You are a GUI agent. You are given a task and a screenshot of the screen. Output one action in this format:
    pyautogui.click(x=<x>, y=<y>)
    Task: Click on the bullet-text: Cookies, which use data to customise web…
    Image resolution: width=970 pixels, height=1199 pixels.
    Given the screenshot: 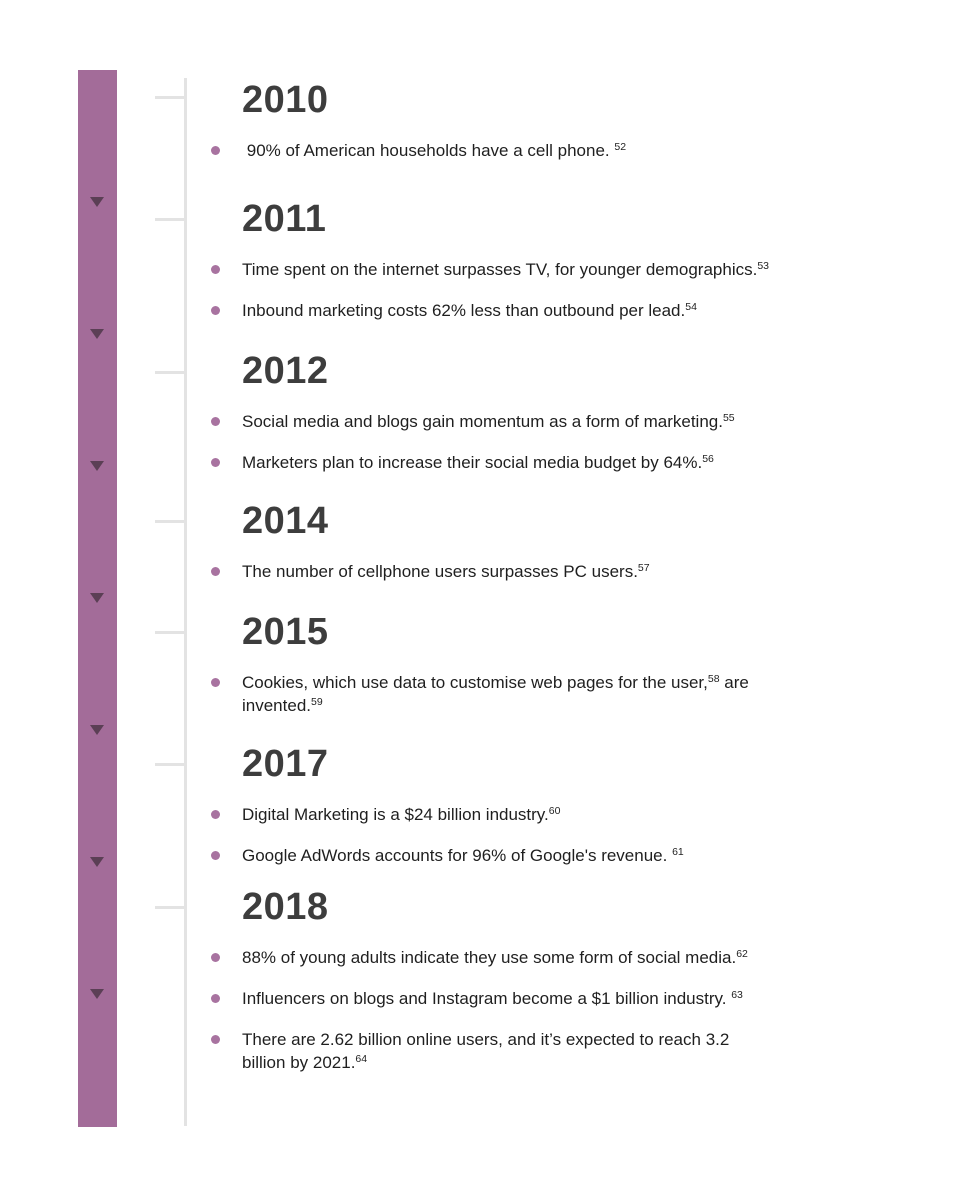 What is the action you would take?
    pyautogui.click(x=495, y=694)
    